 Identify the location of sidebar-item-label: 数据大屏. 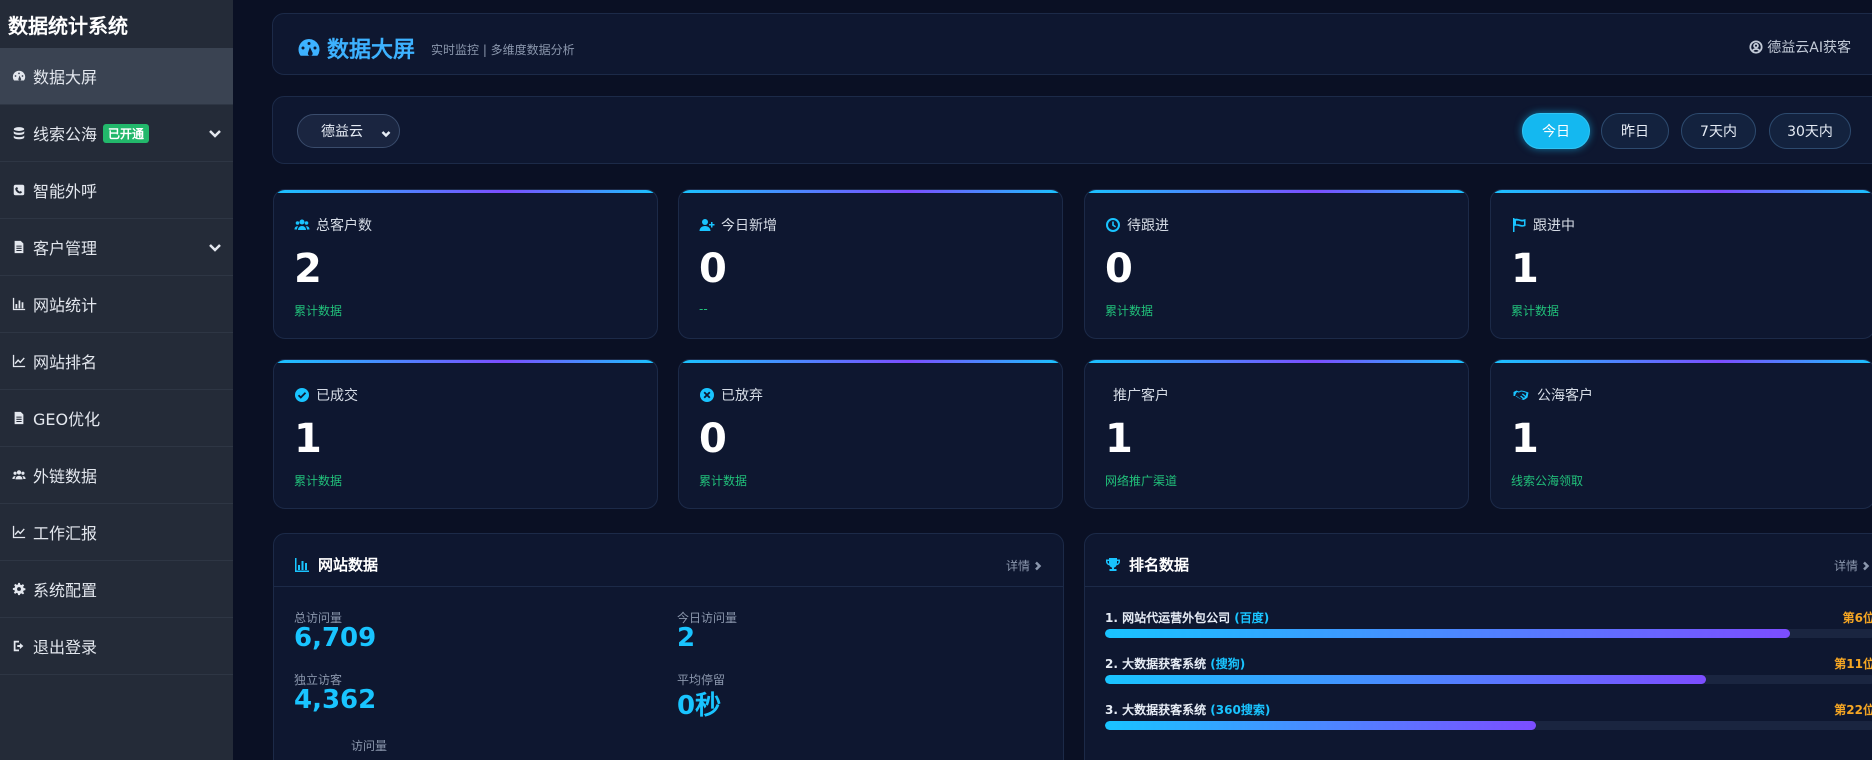
(65, 77).